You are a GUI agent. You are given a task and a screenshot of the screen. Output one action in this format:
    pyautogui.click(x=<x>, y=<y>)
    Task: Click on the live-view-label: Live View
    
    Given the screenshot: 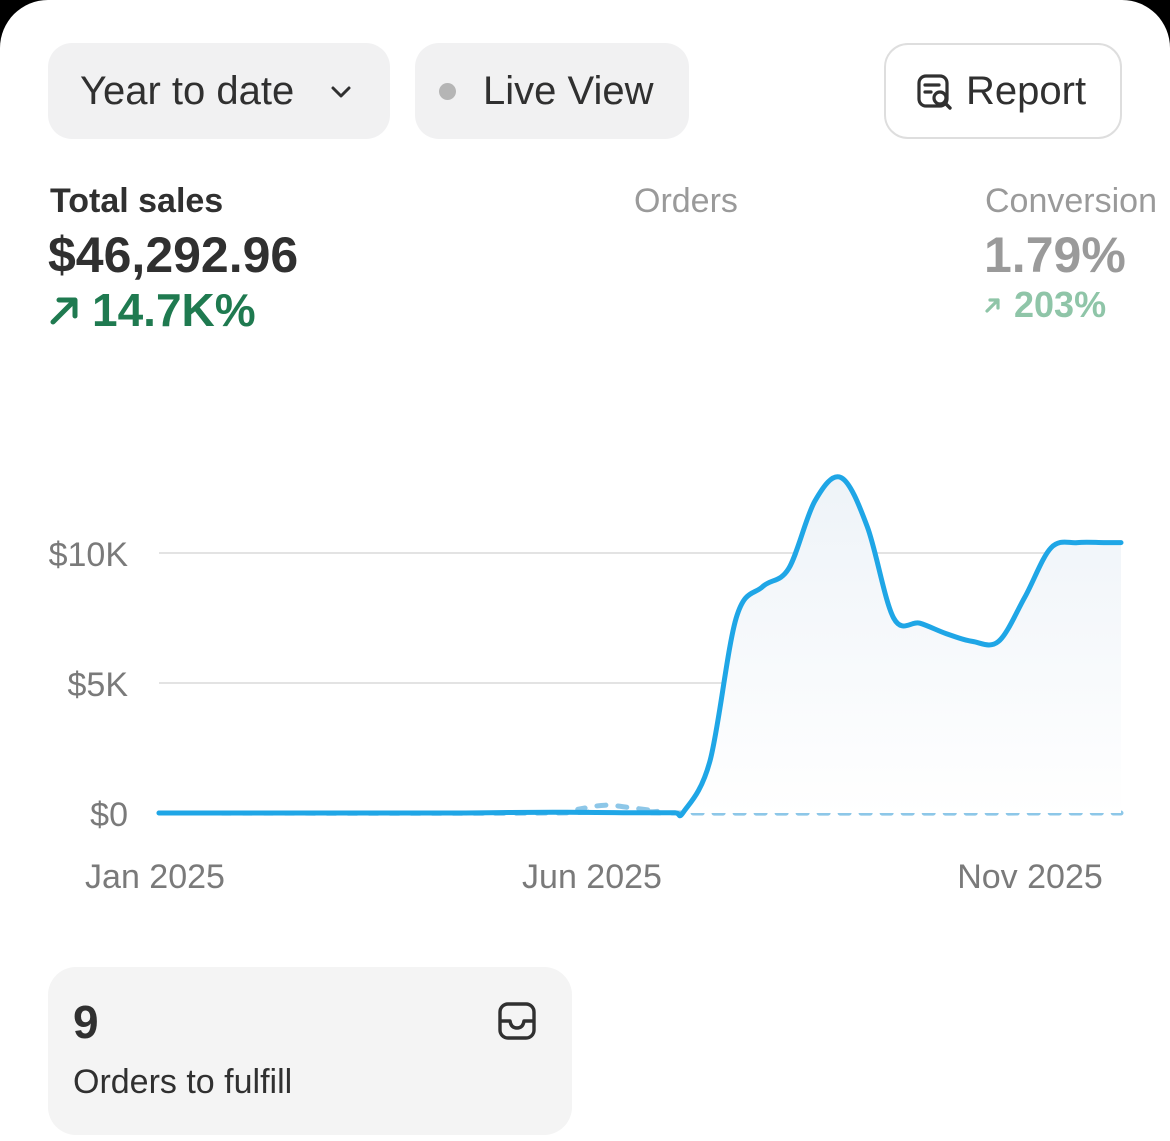 What is the action you would take?
    pyautogui.click(x=568, y=90)
    